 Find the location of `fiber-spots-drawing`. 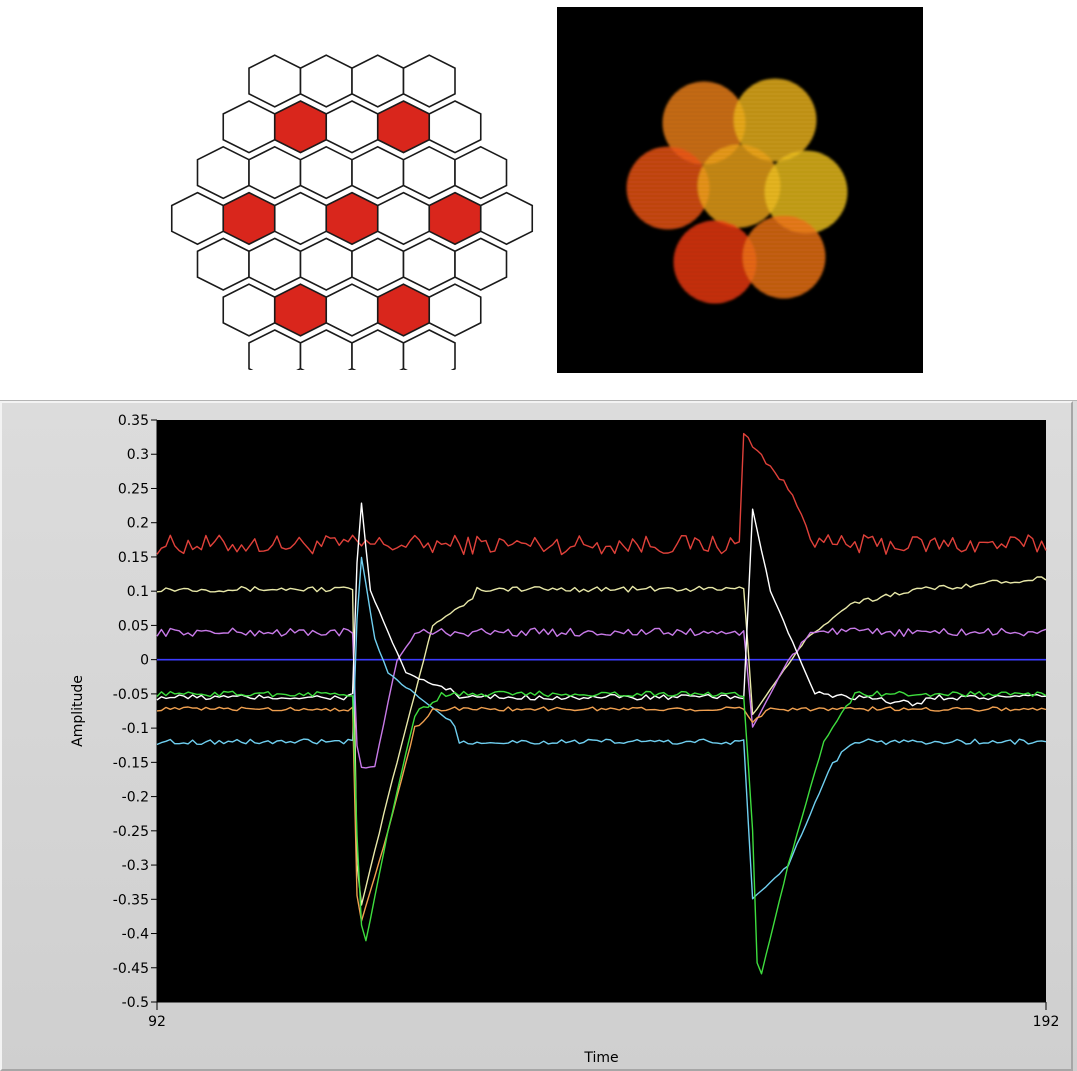

fiber-spots-drawing is located at coordinates (737, 191).